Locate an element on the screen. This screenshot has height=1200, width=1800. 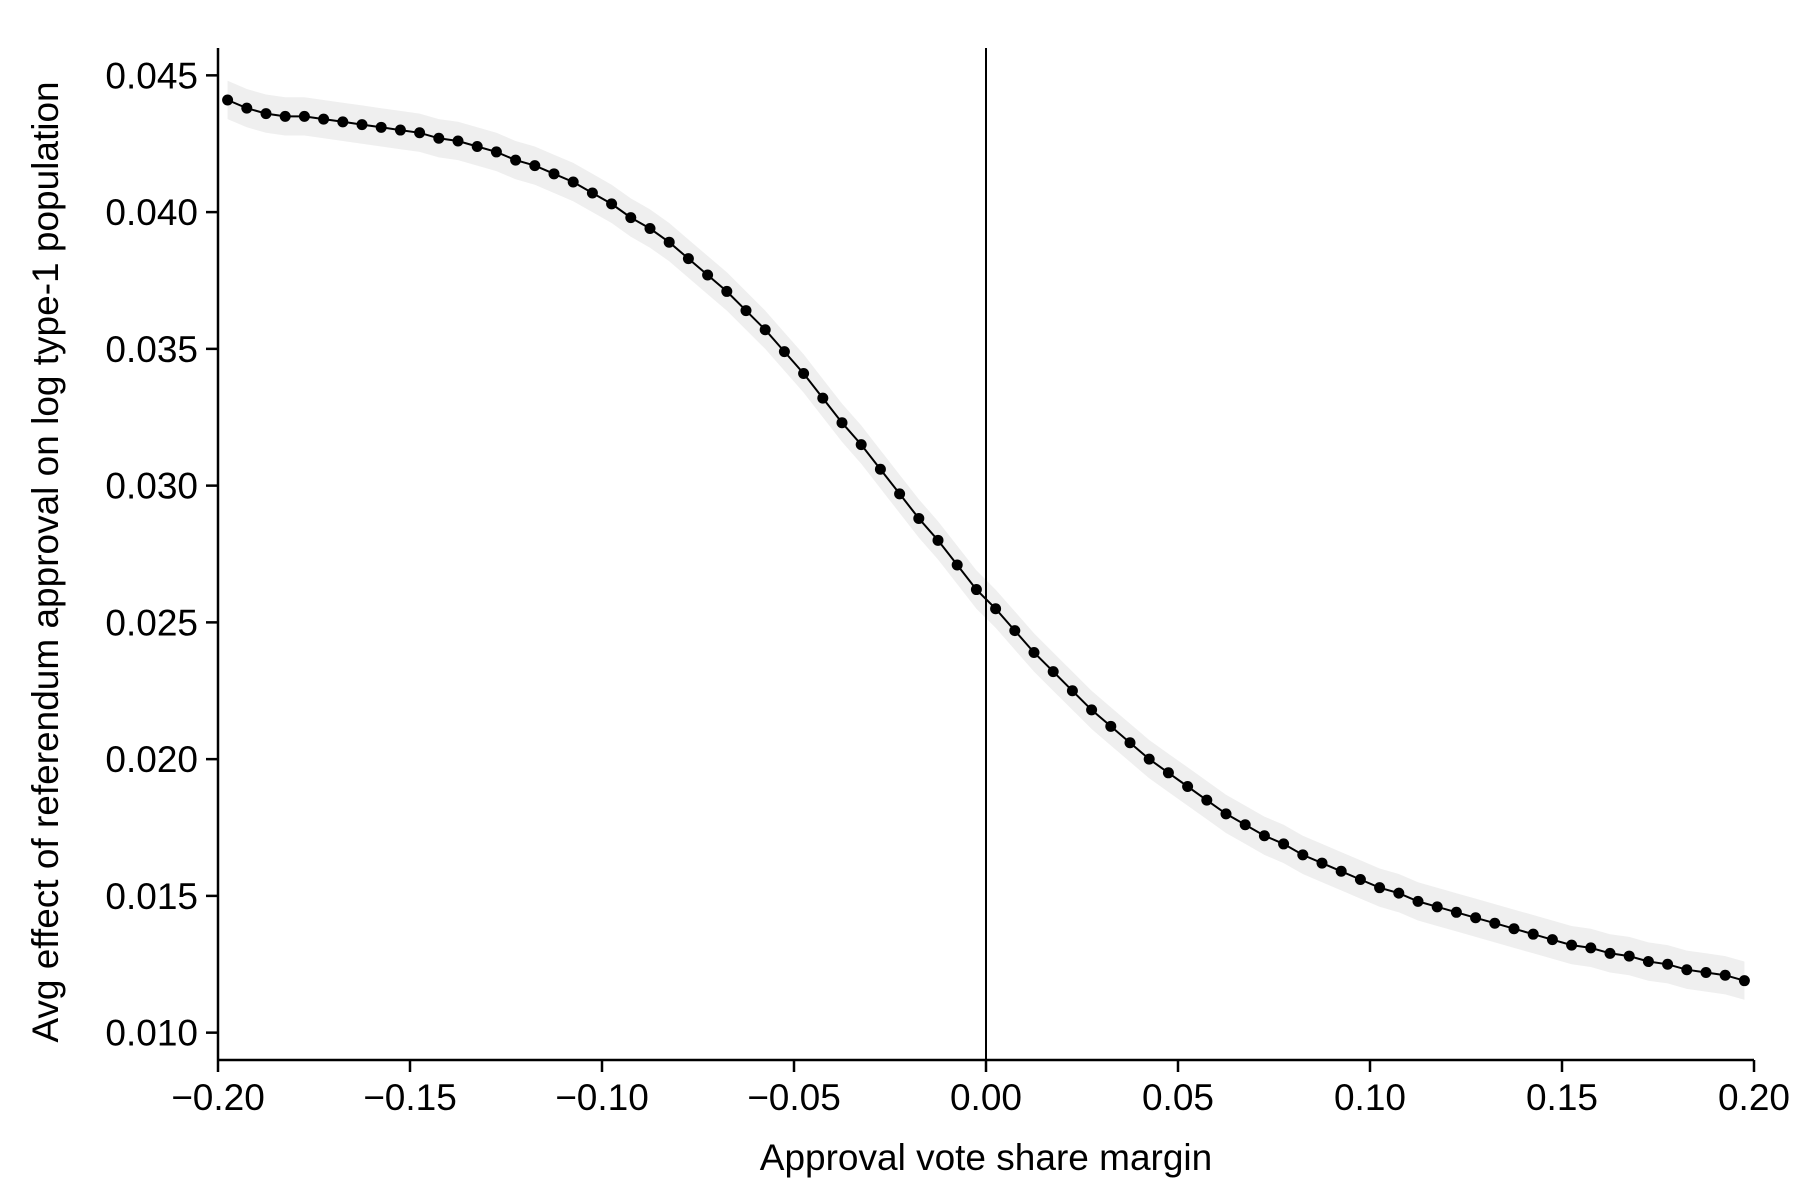
y-tick-label: 0.030 is located at coordinates (151, 486).